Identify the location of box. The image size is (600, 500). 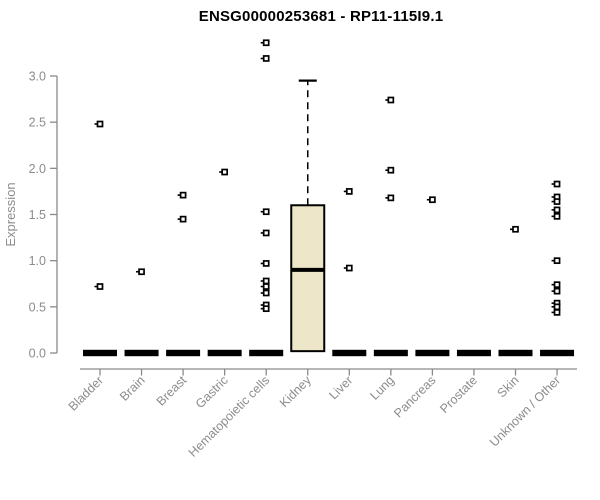
(308, 278).